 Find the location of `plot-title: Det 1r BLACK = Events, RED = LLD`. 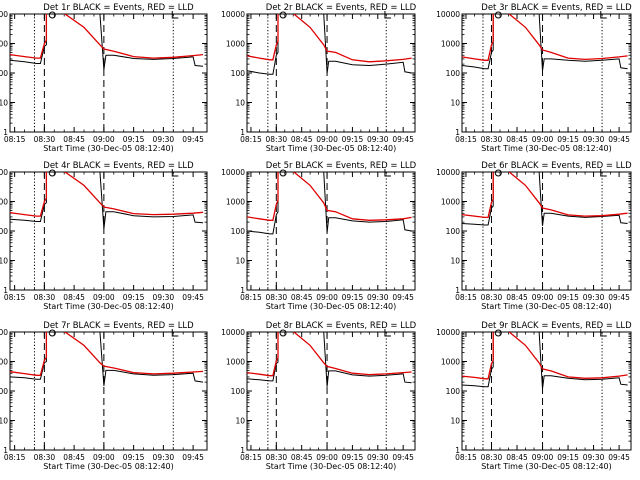

plot-title: Det 1r BLACK = Events, RED = LLD is located at coordinates (118, 8).